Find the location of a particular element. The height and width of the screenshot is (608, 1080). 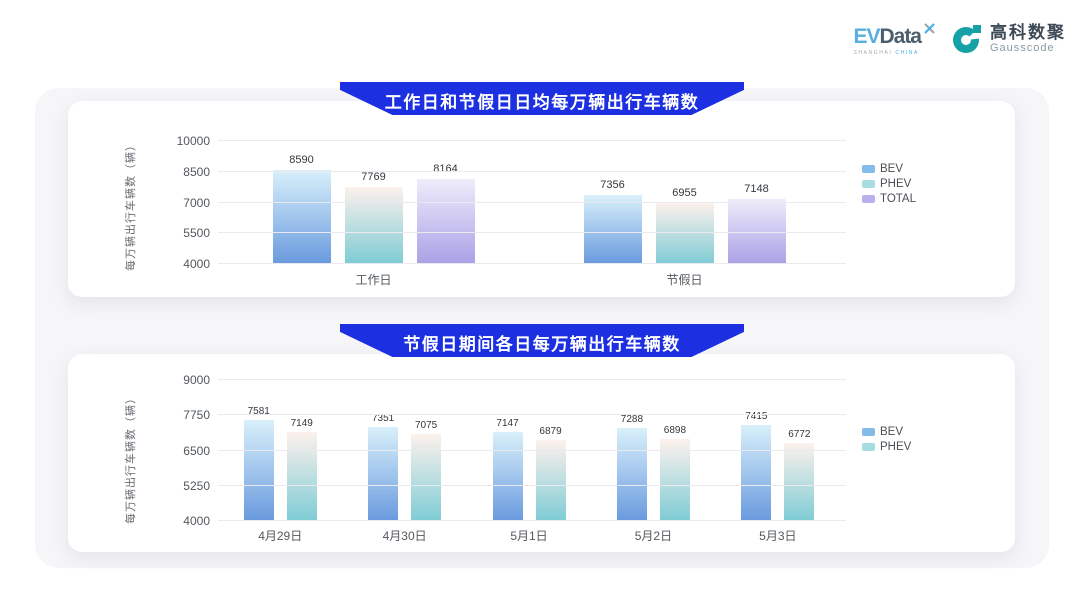

chart2-title: 节假日期间各日每万辆出行车辆数 is located at coordinates (542, 344).